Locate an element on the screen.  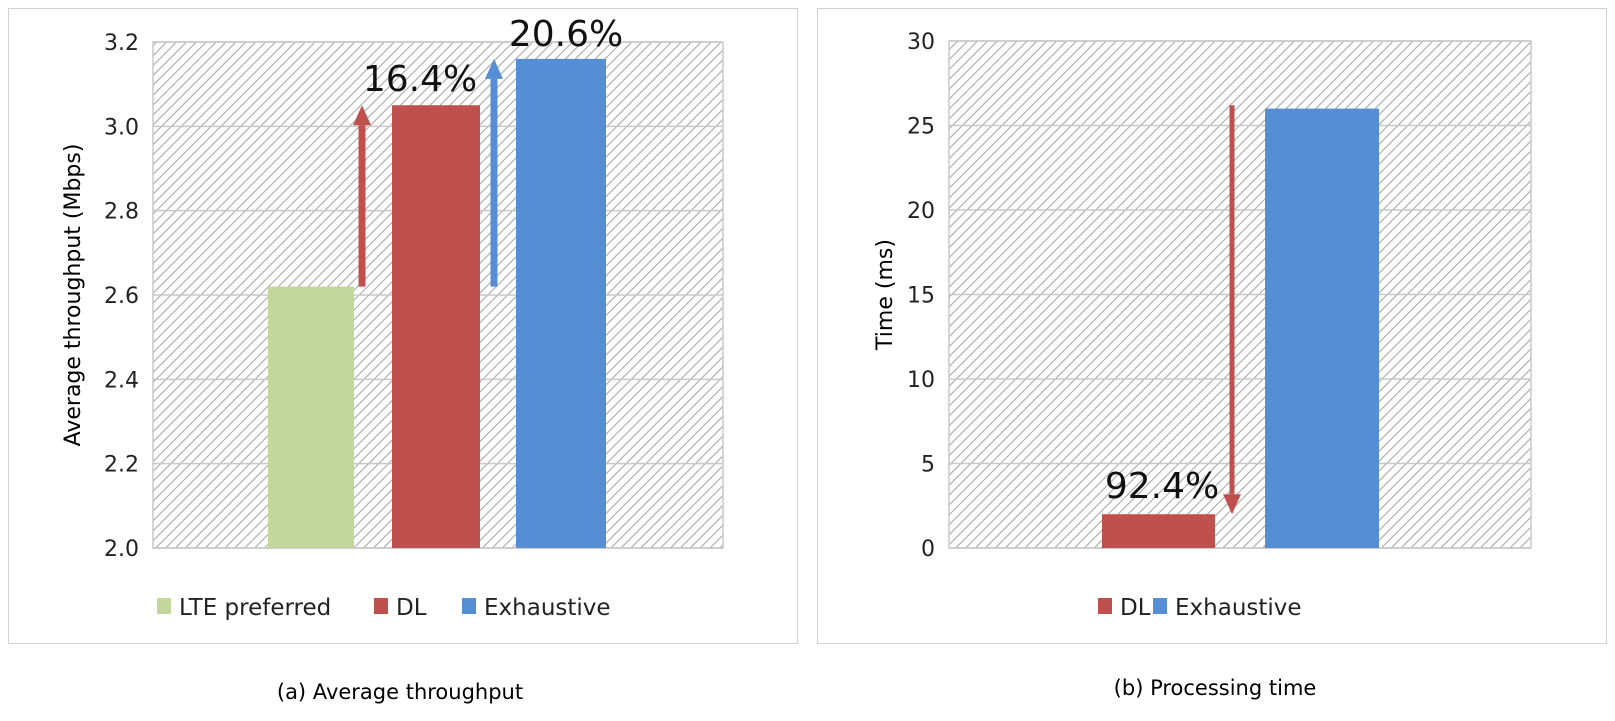
annotation-label: 16.4% is located at coordinates (420, 79).